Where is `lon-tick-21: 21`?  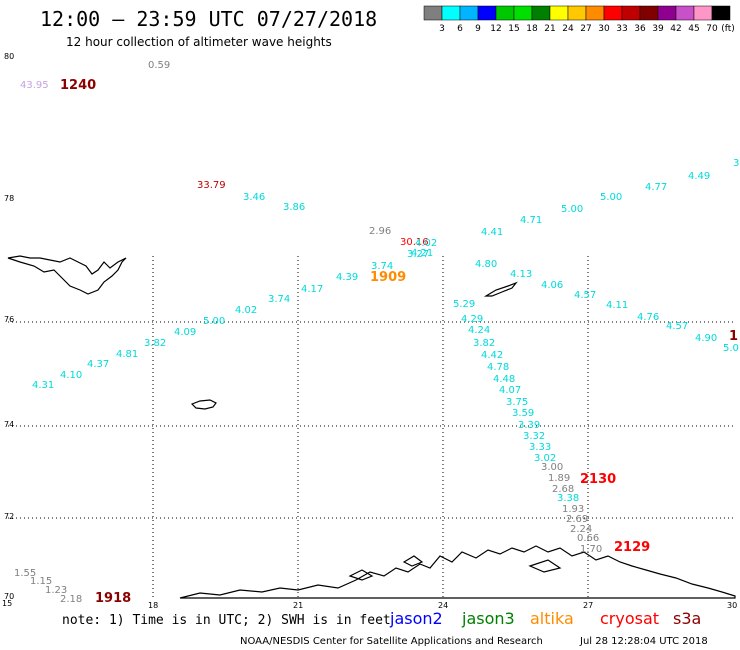 lon-tick-21: 21 is located at coordinates (298, 605).